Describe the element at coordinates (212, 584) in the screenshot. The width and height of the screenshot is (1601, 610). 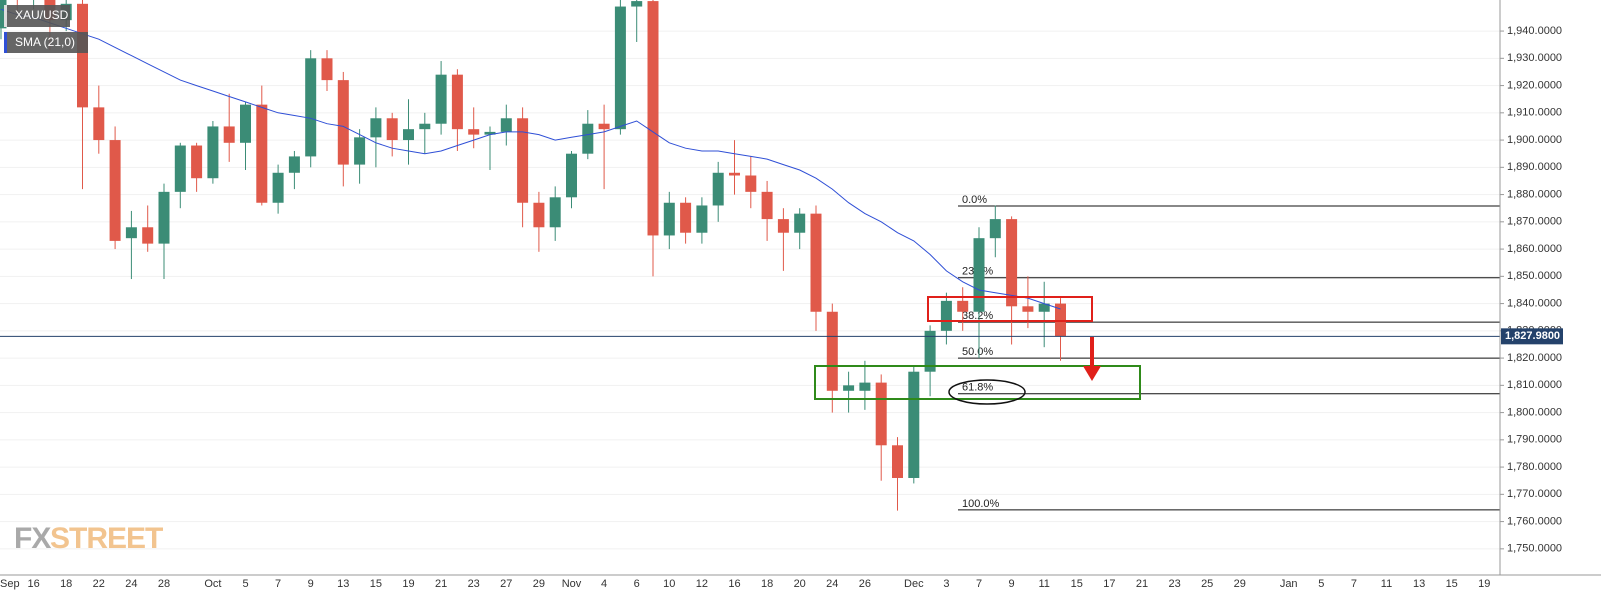
I see `x-tick-label: Oct` at that location.